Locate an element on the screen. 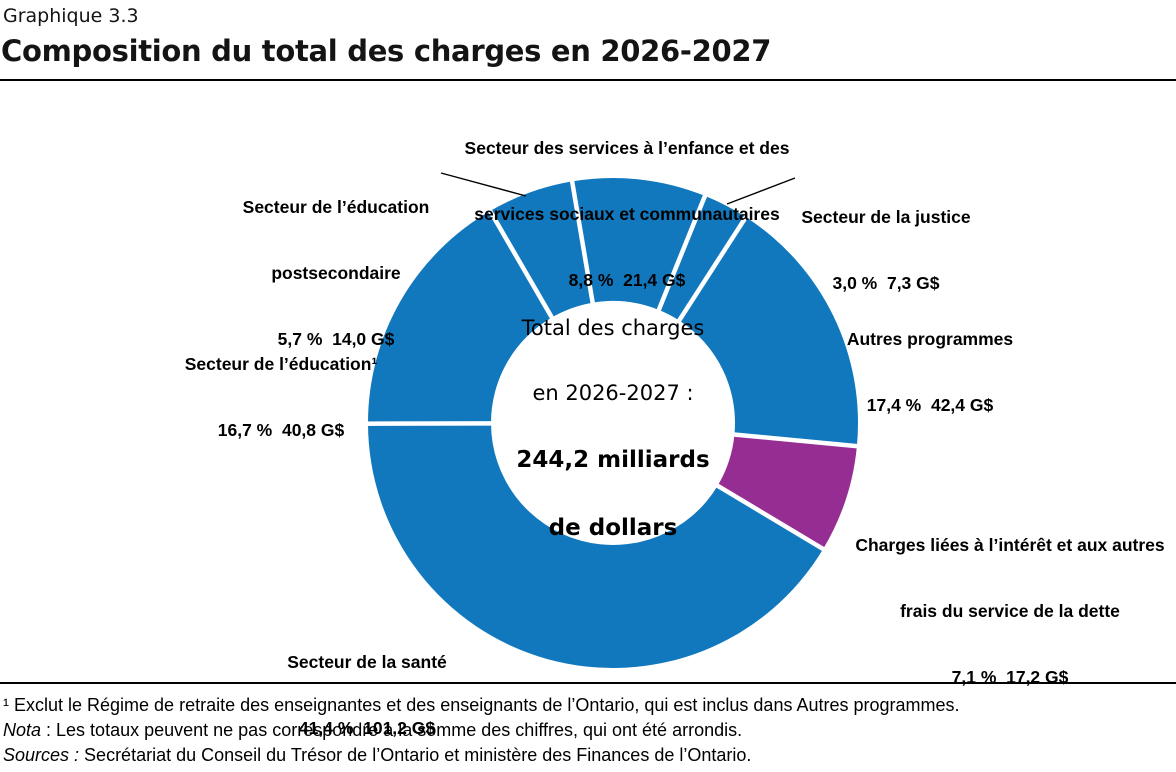 The width and height of the screenshot is (1176, 772). callout-value: 8,8 % 21,4 G$ is located at coordinates (627, 280).